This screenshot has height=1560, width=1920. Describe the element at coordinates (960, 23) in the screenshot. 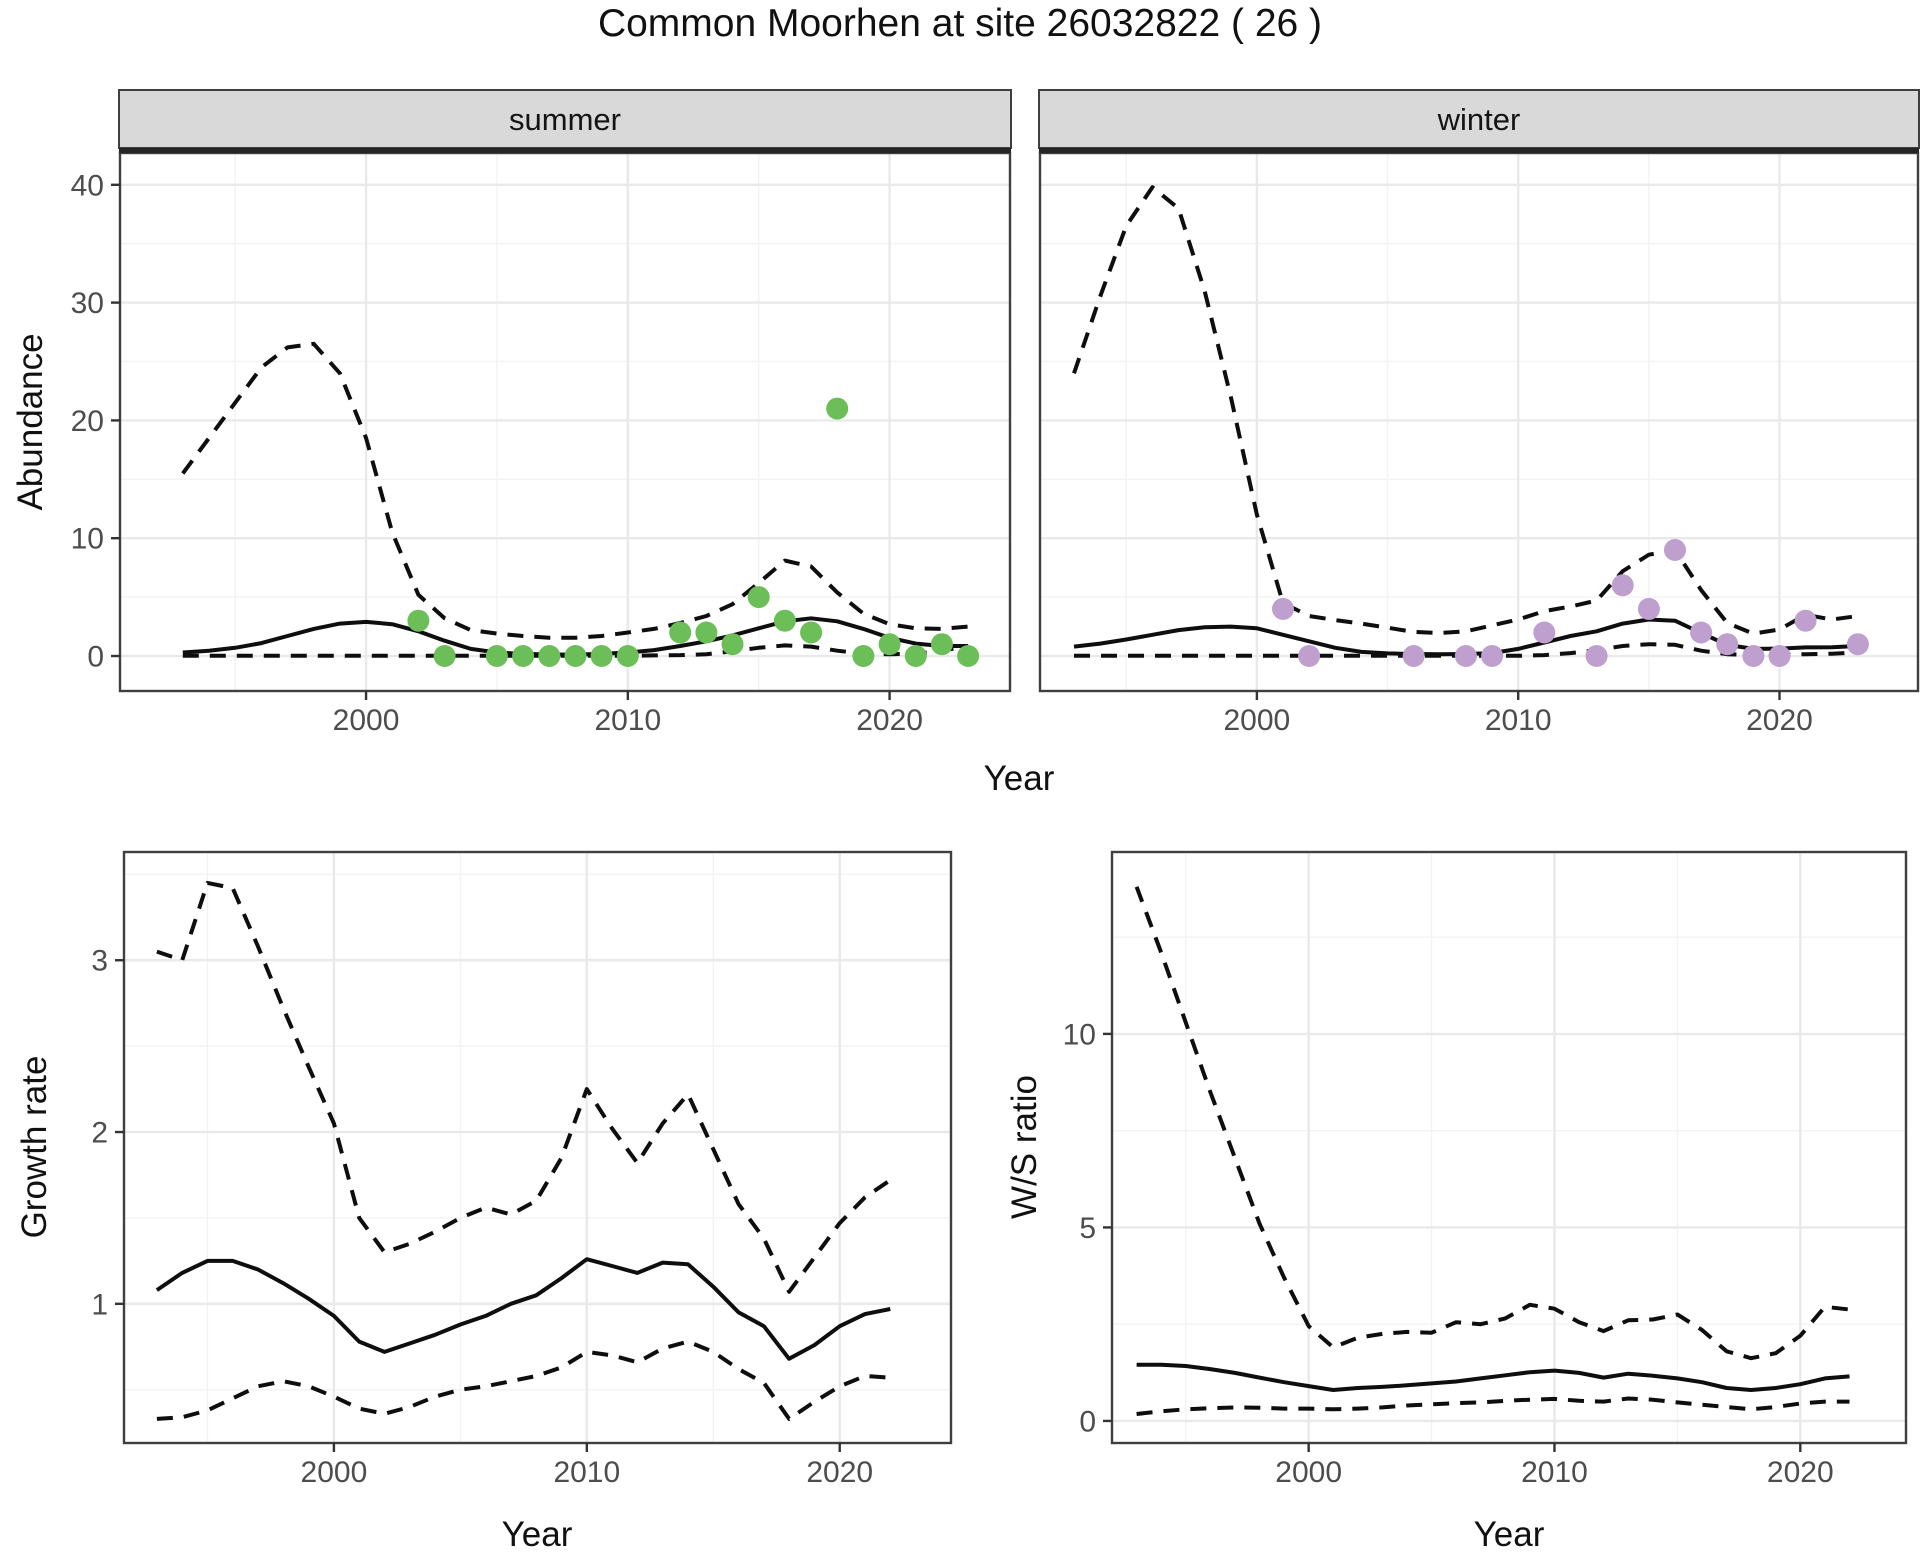

I see `figure-title: Common Moorhen at site 26032822 ( 26 )` at that location.